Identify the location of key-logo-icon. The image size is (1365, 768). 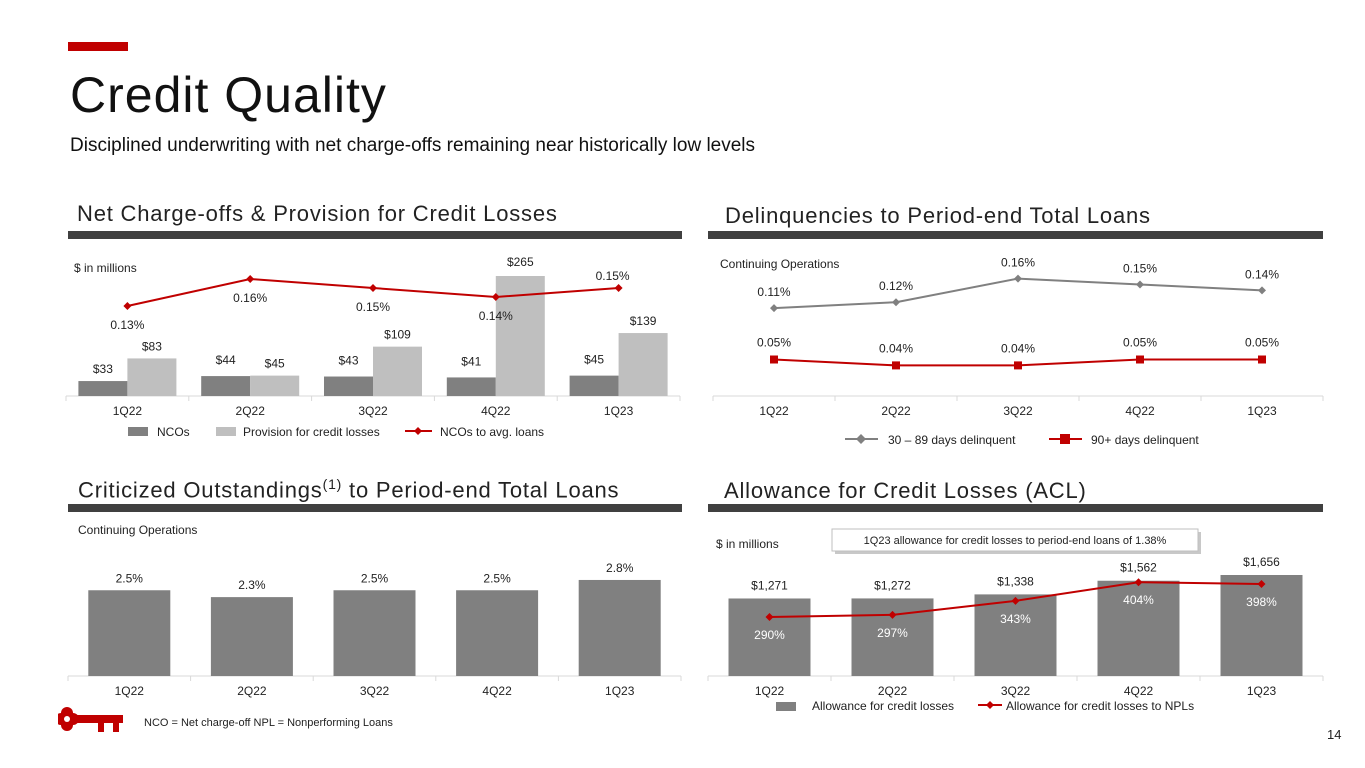
(90, 719).